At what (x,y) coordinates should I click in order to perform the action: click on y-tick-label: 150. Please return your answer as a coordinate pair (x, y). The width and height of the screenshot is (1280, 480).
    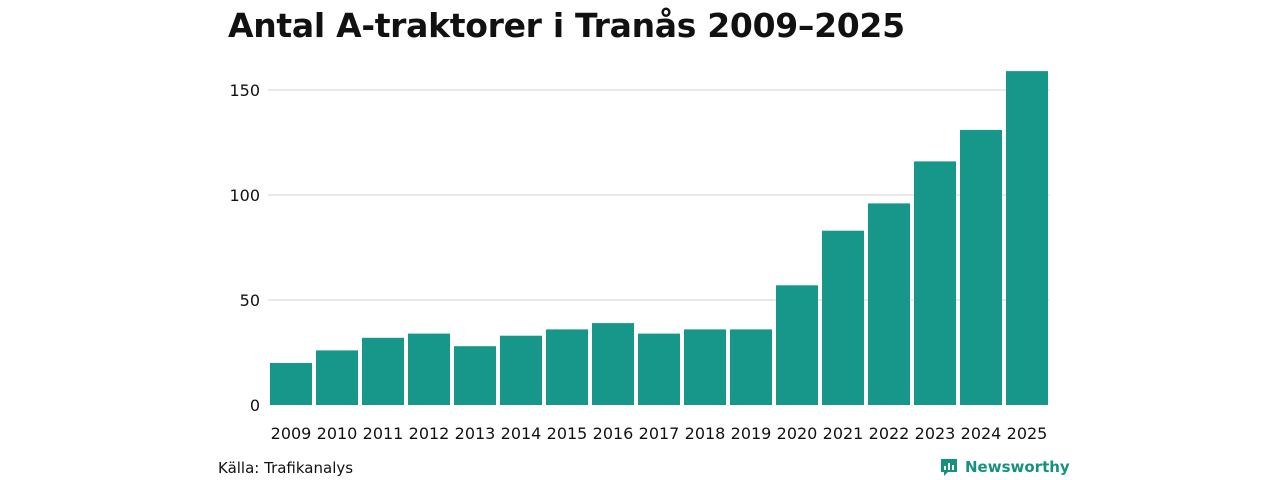
    Looking at the image, I should click on (244, 90).